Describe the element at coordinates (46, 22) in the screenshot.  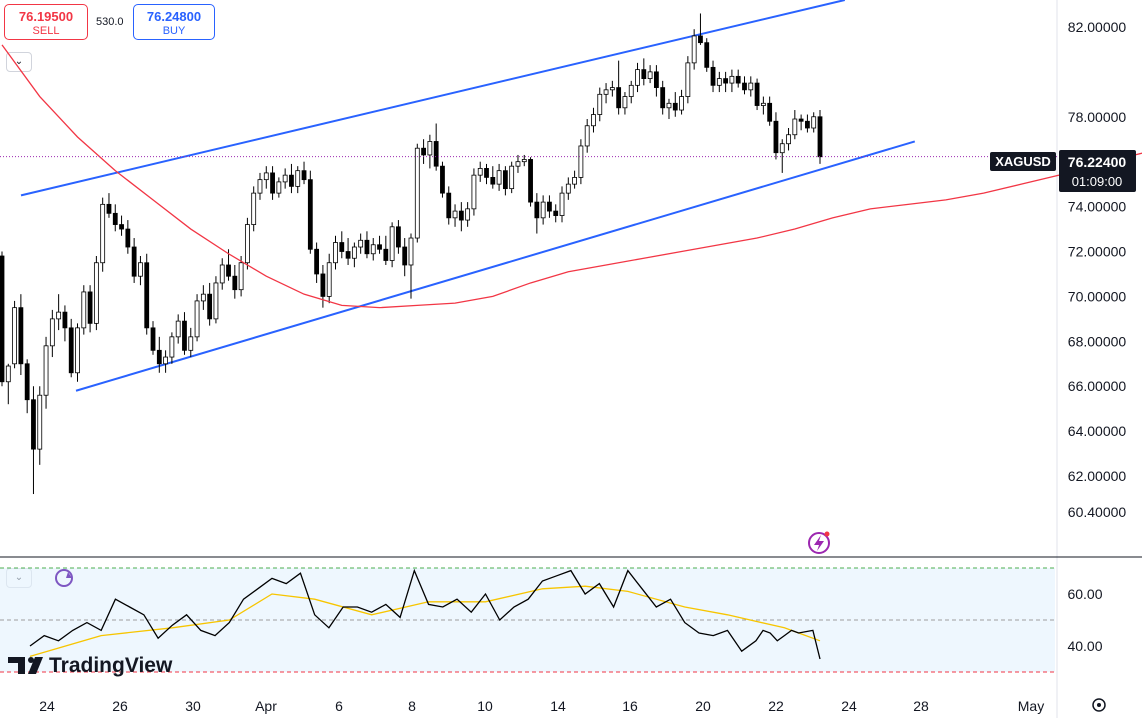
I see `sell-button: 76.19500 SELL` at that location.